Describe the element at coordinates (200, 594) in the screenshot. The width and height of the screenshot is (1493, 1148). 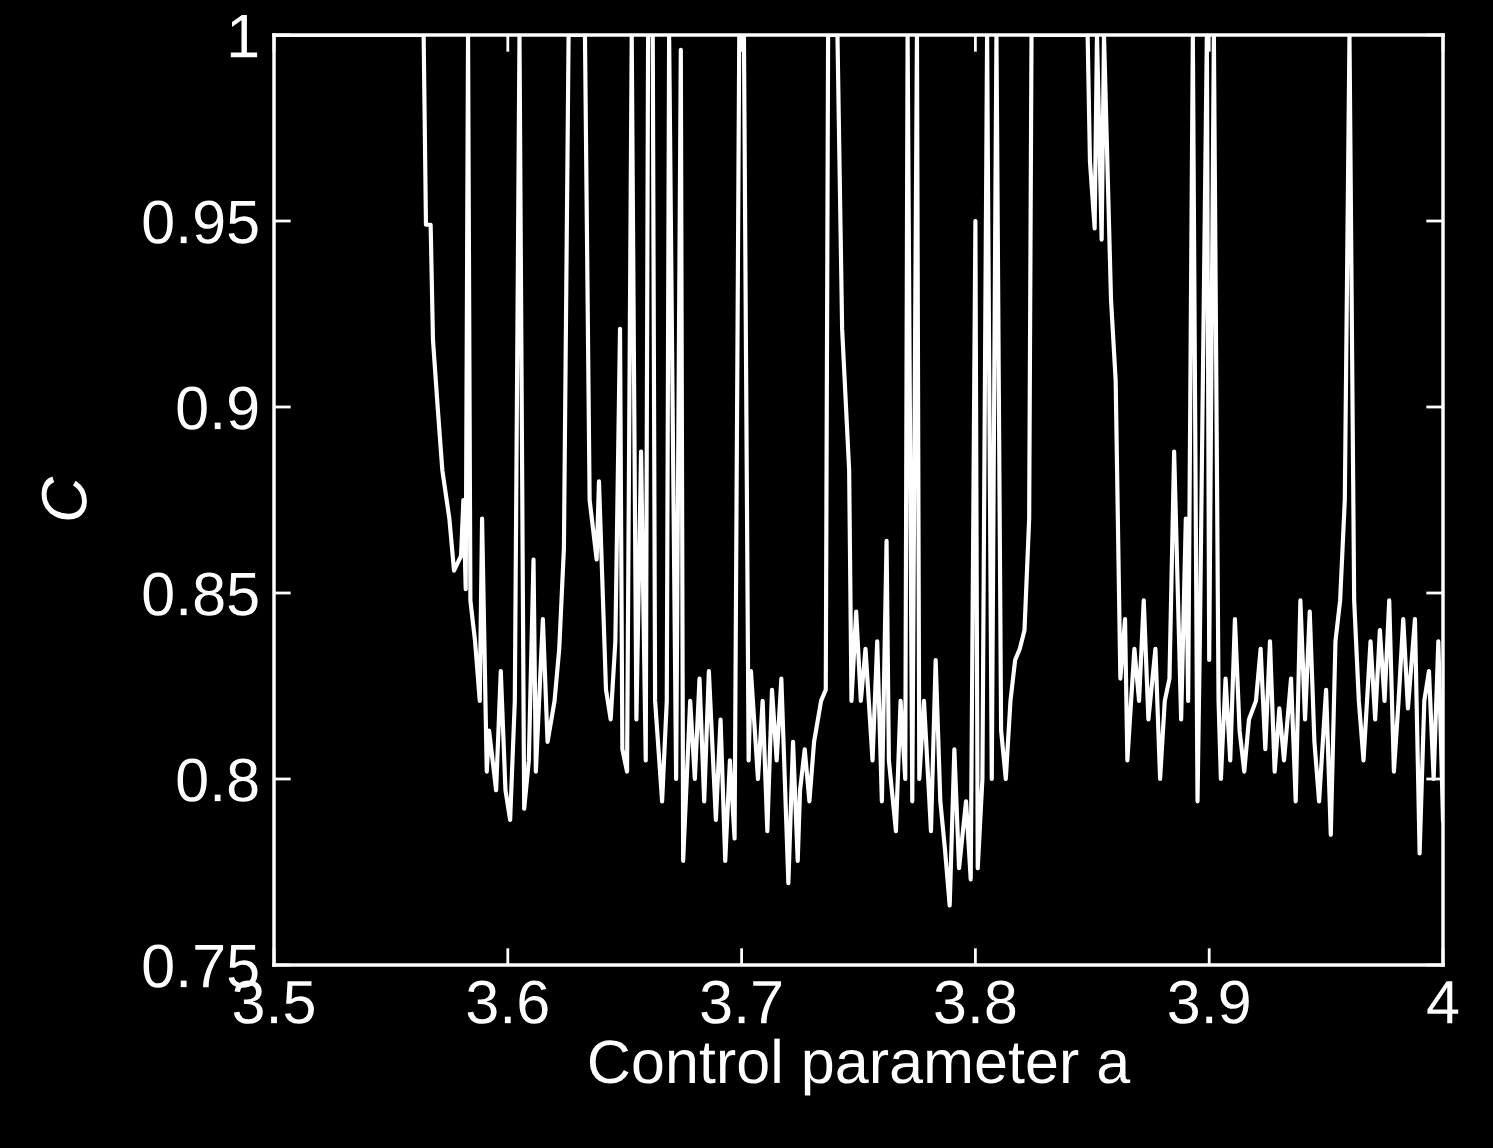
I see `y-tick-label: 0.85` at that location.